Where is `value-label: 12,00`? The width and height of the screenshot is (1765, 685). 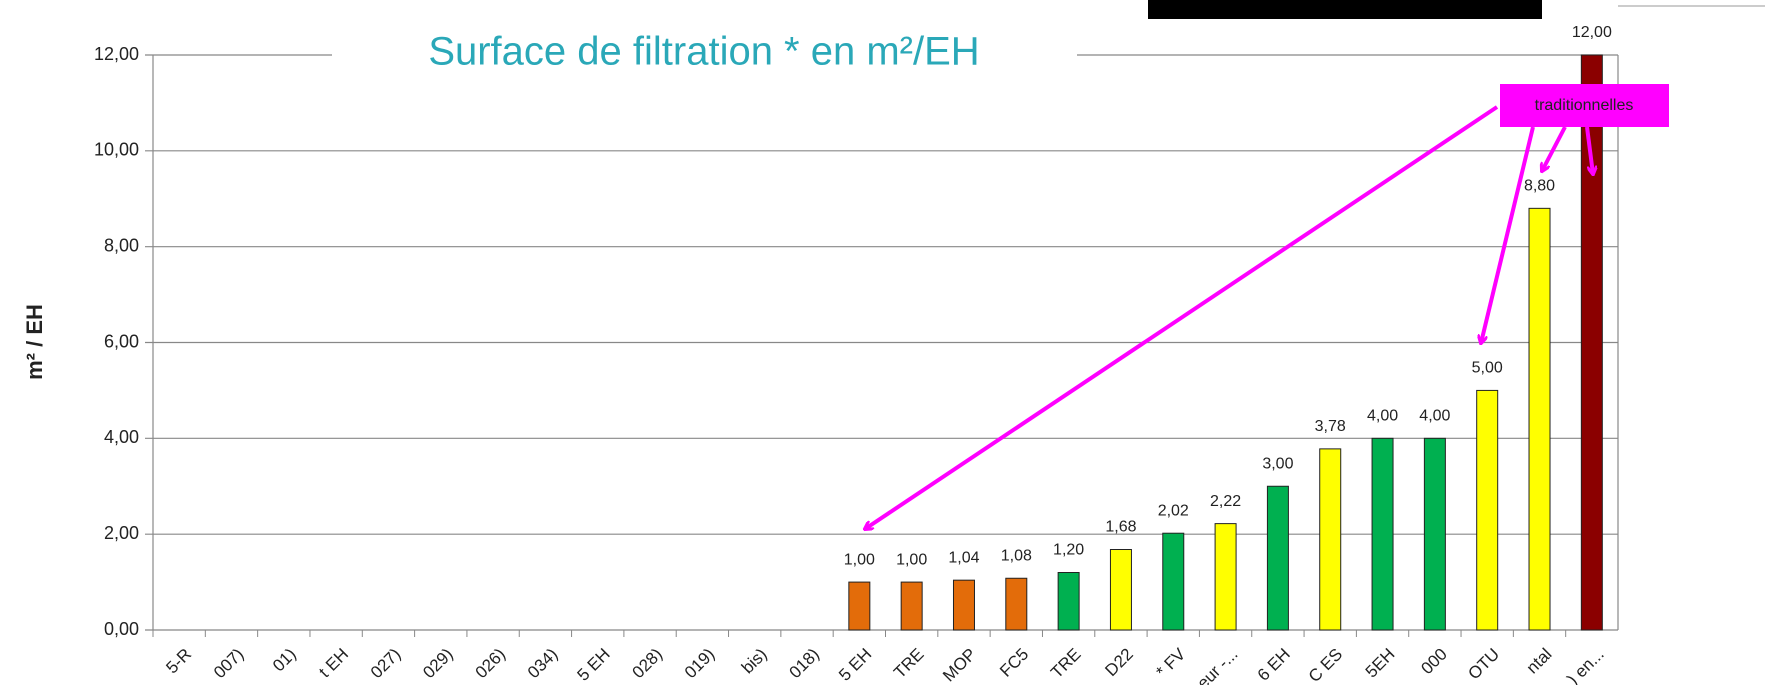 value-label: 12,00 is located at coordinates (1592, 32).